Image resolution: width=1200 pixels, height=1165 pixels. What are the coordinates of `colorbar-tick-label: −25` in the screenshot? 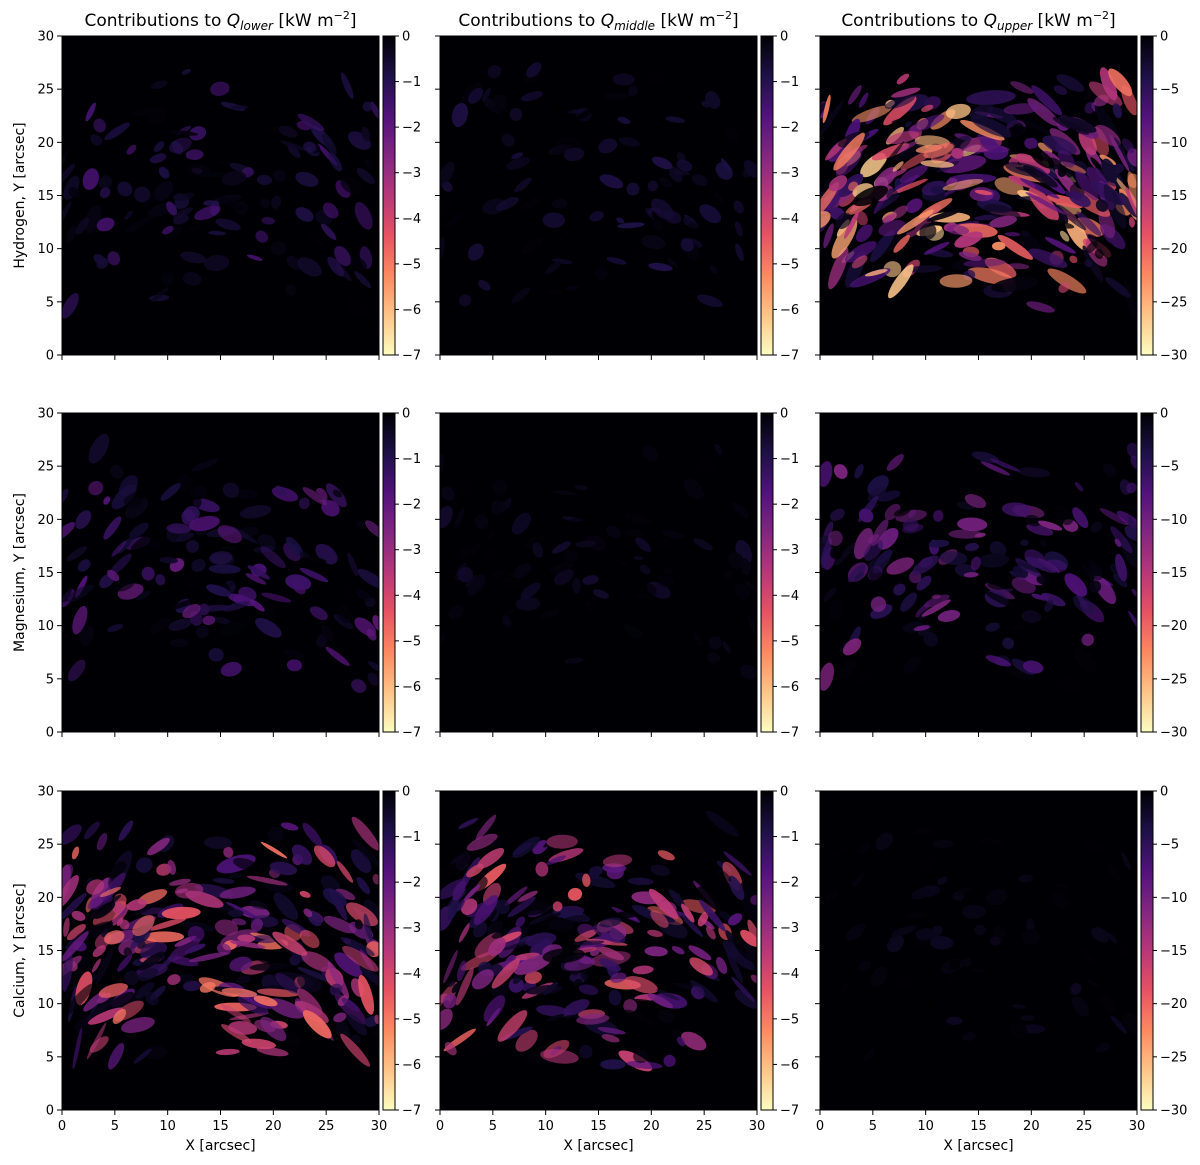 It's located at (1173, 679).